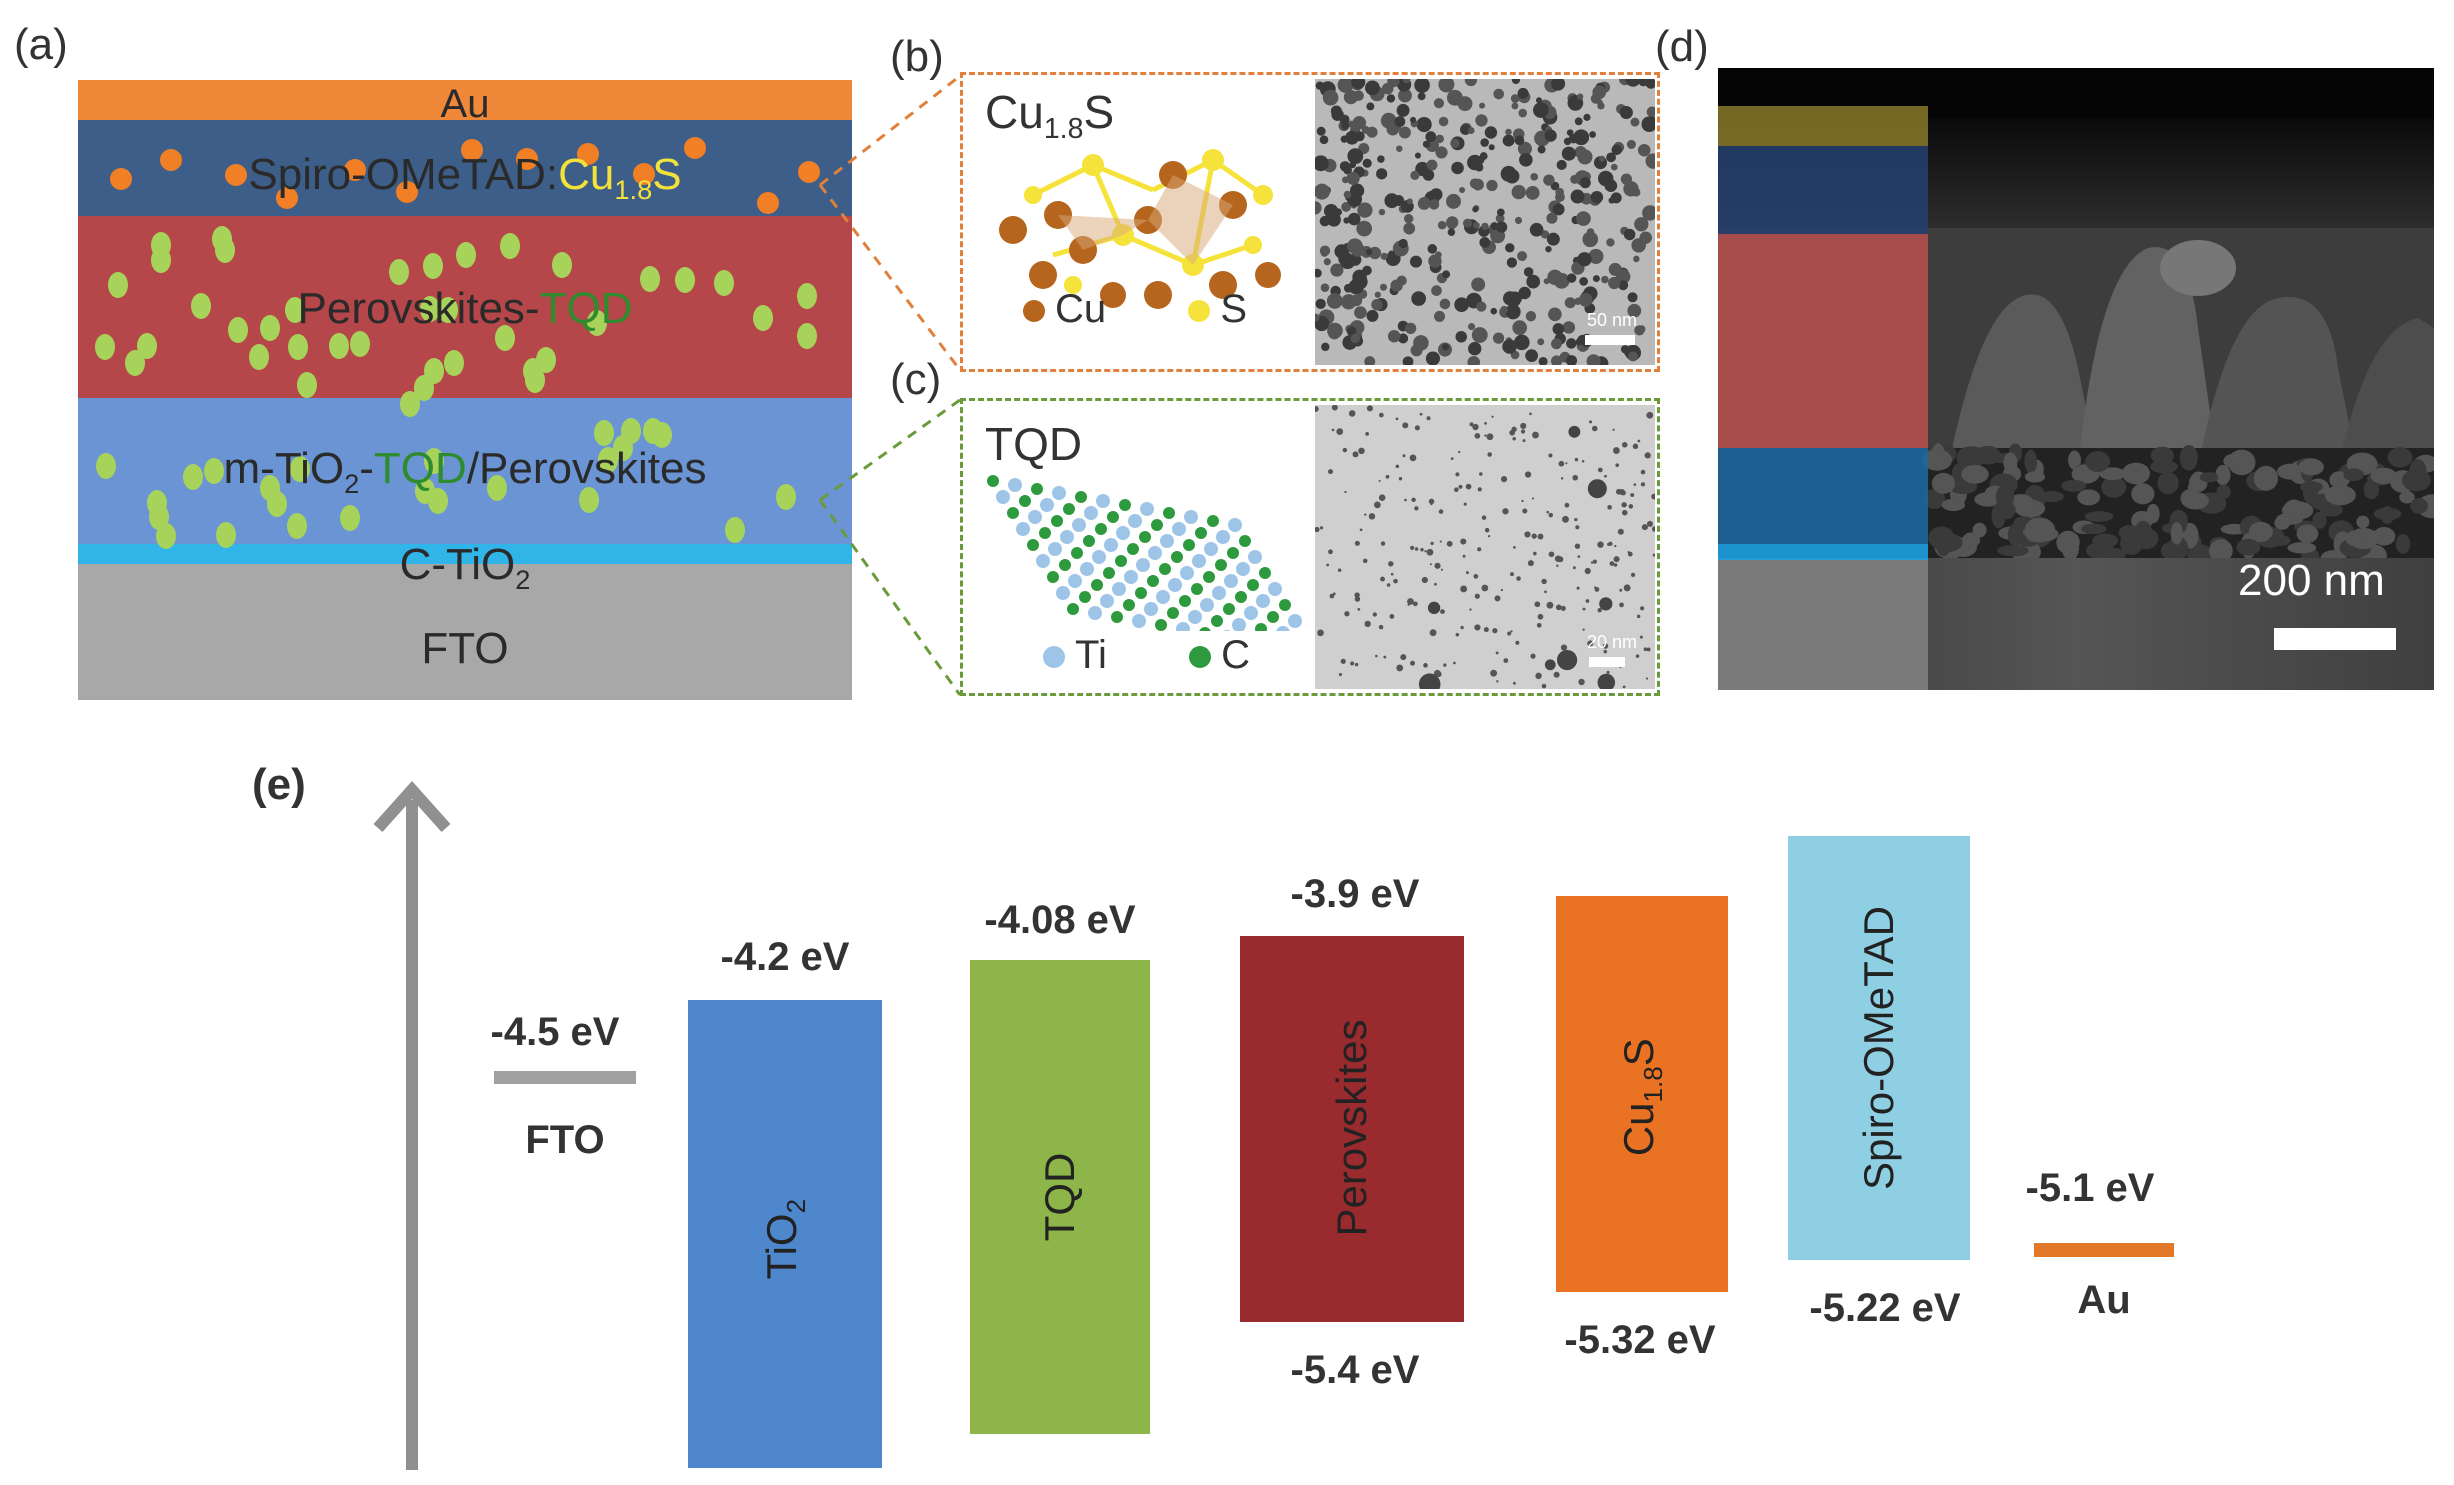 The height and width of the screenshot is (1485, 2454). I want to click on panel-c-scale-bar, so click(1607, 662).